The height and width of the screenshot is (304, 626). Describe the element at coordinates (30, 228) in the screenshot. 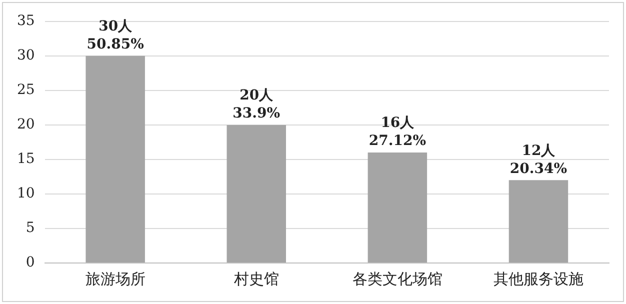

I see `y-tick-label: 5` at that location.